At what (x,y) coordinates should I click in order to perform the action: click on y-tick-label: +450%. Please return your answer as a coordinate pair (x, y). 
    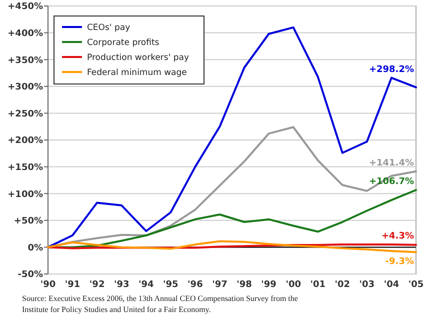
    Looking at the image, I should click on (25, 7).